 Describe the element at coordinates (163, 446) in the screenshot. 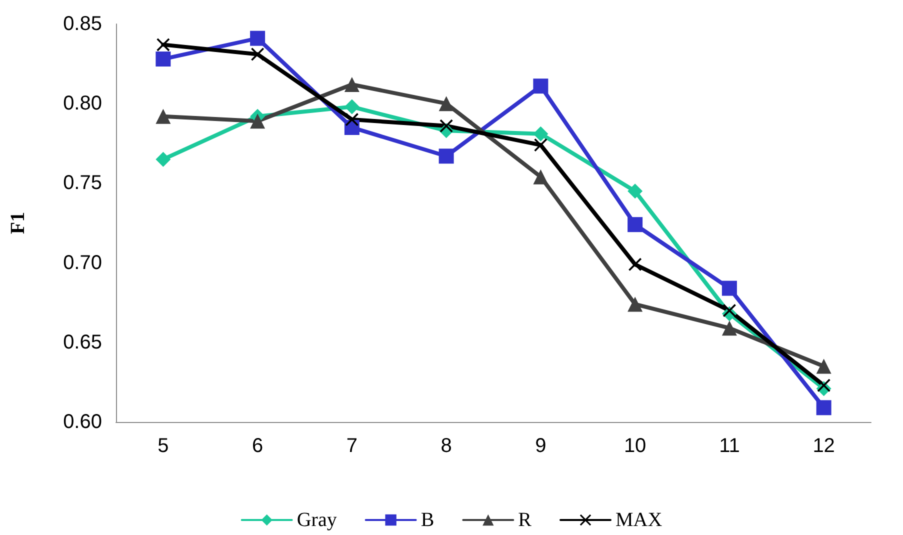

I see `x-tick-label: 5` at that location.